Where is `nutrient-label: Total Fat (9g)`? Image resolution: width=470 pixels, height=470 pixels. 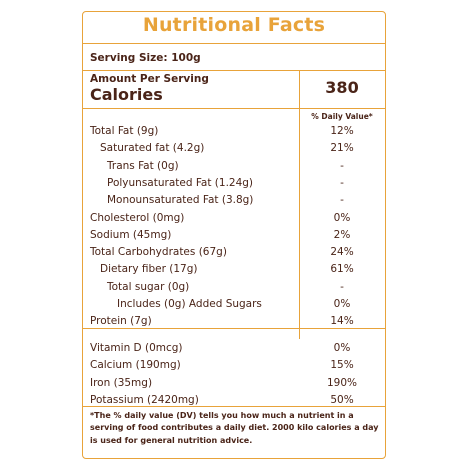
nutrient-label: Total Fat (9g) is located at coordinates (124, 131).